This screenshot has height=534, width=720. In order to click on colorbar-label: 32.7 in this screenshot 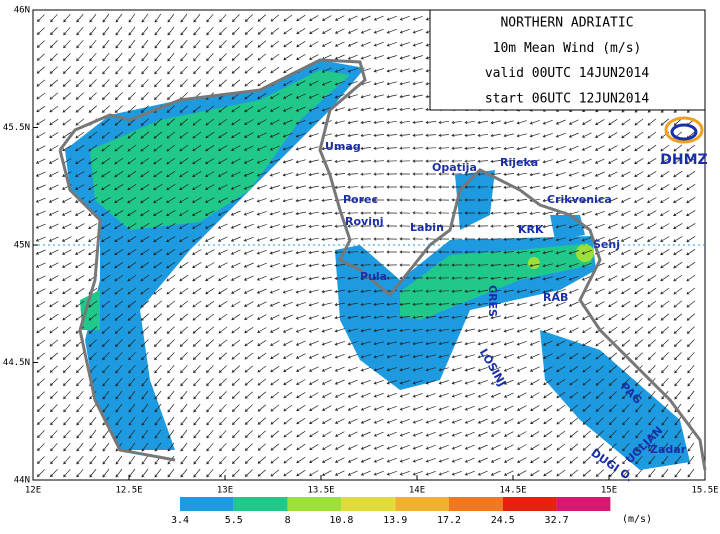, I will do `click(557, 520)`.